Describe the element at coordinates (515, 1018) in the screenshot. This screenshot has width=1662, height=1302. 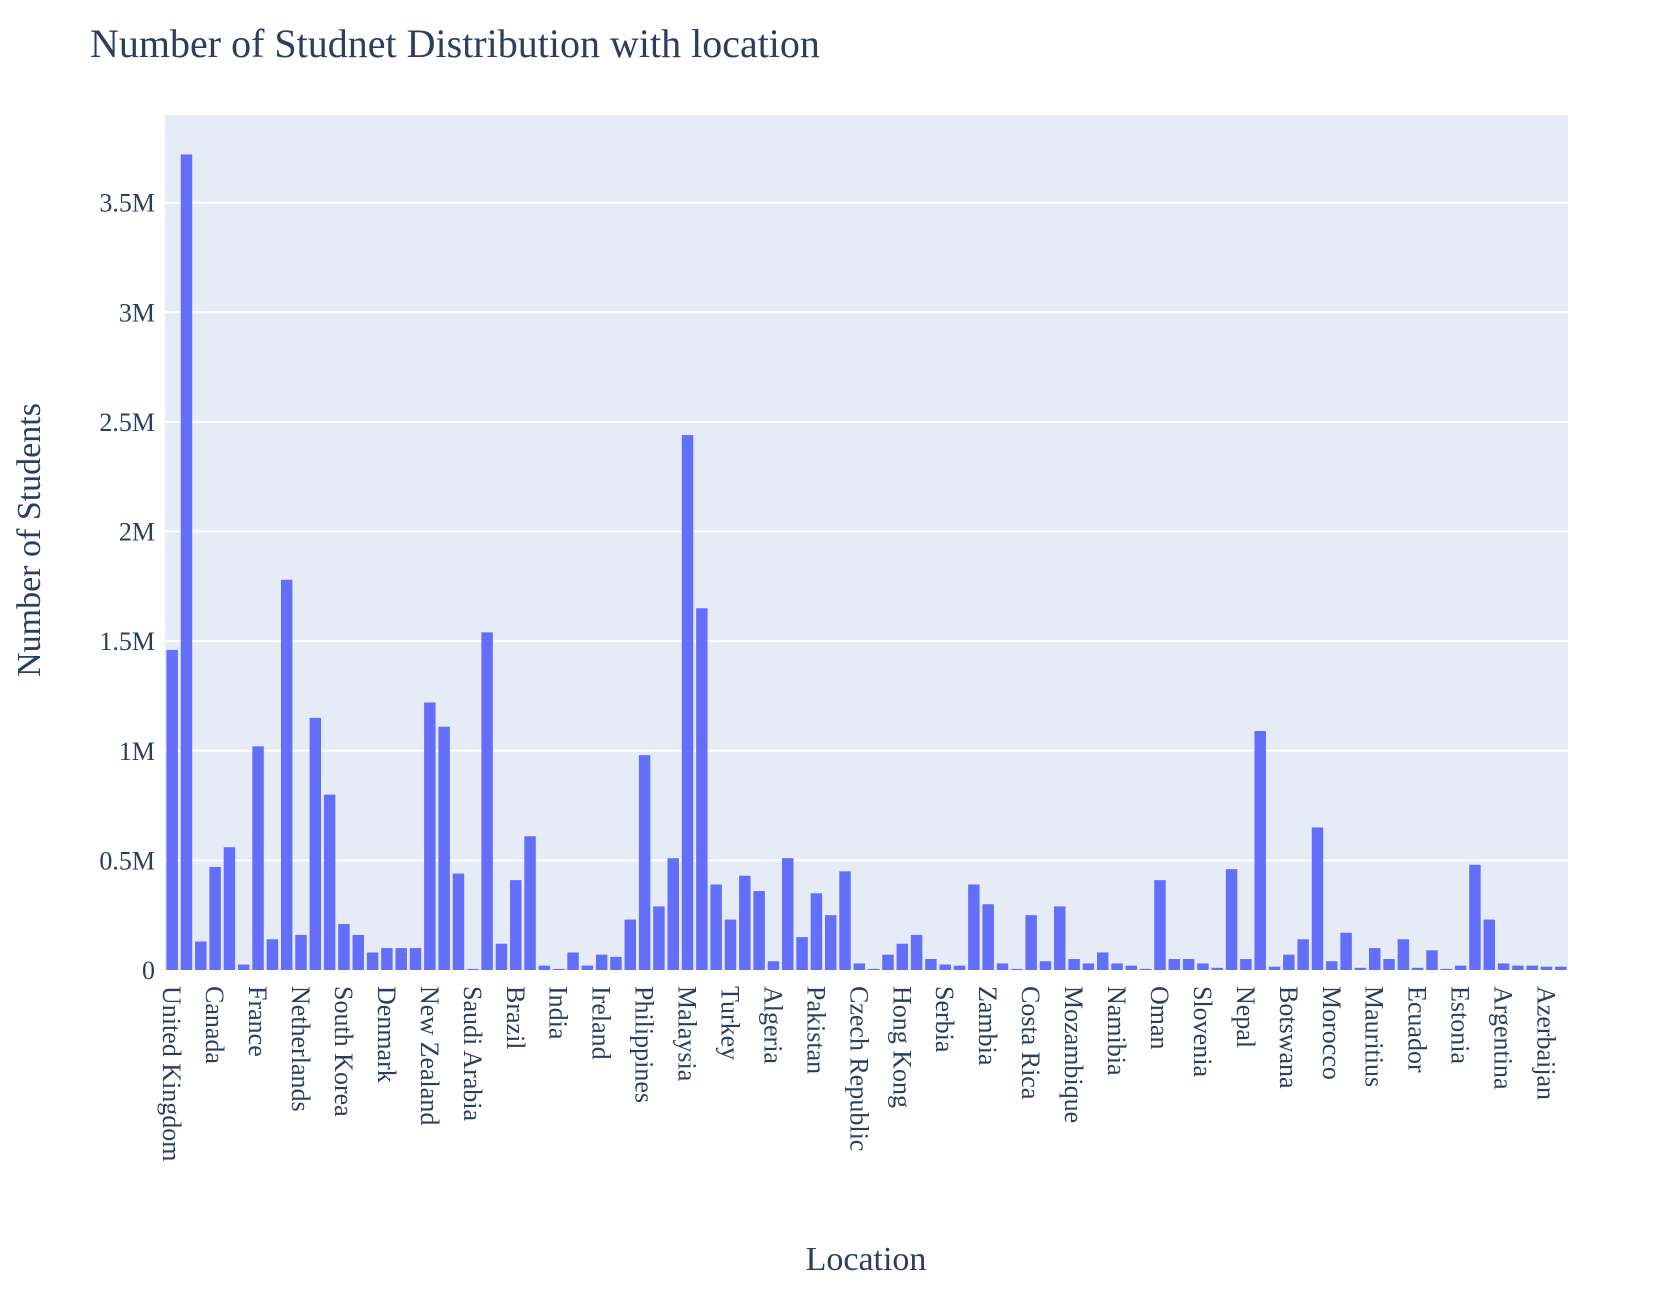
I see `x-tick-label: Brazil` at that location.